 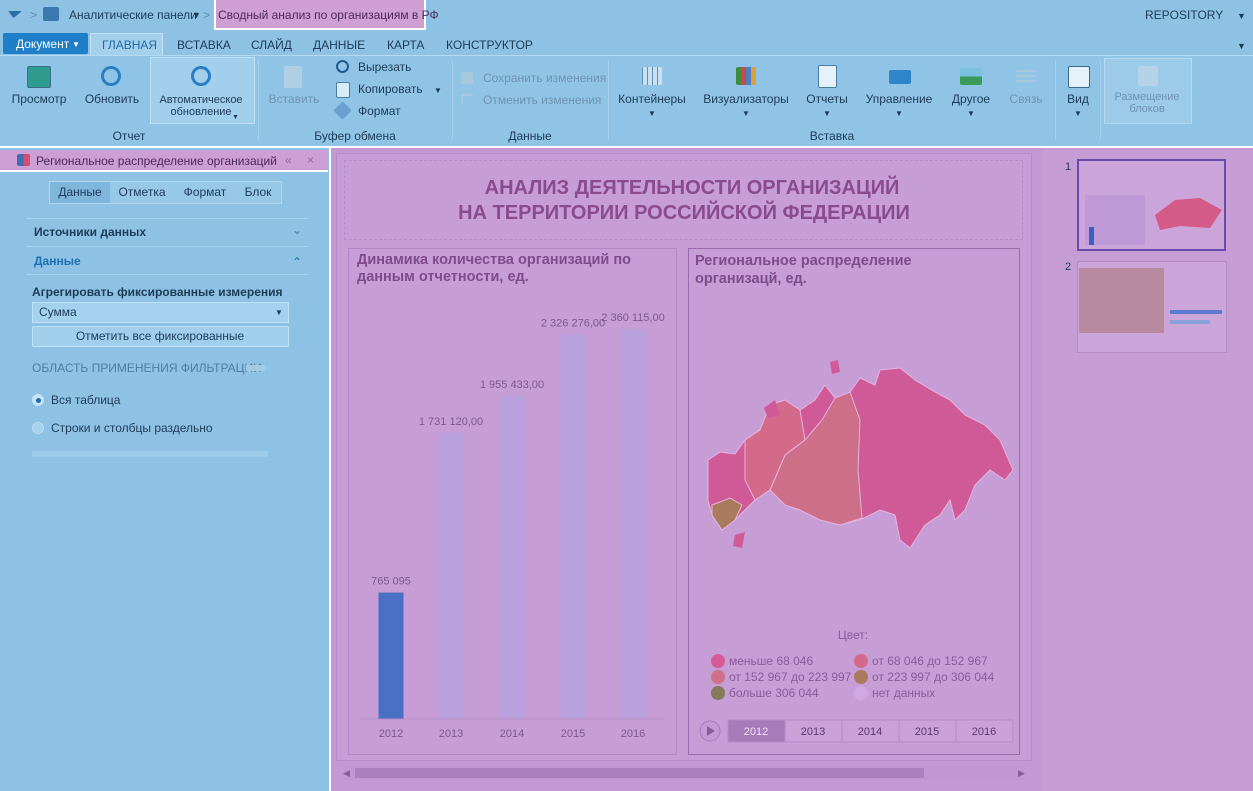 I want to click on link-icon, so click(x=1026, y=77).